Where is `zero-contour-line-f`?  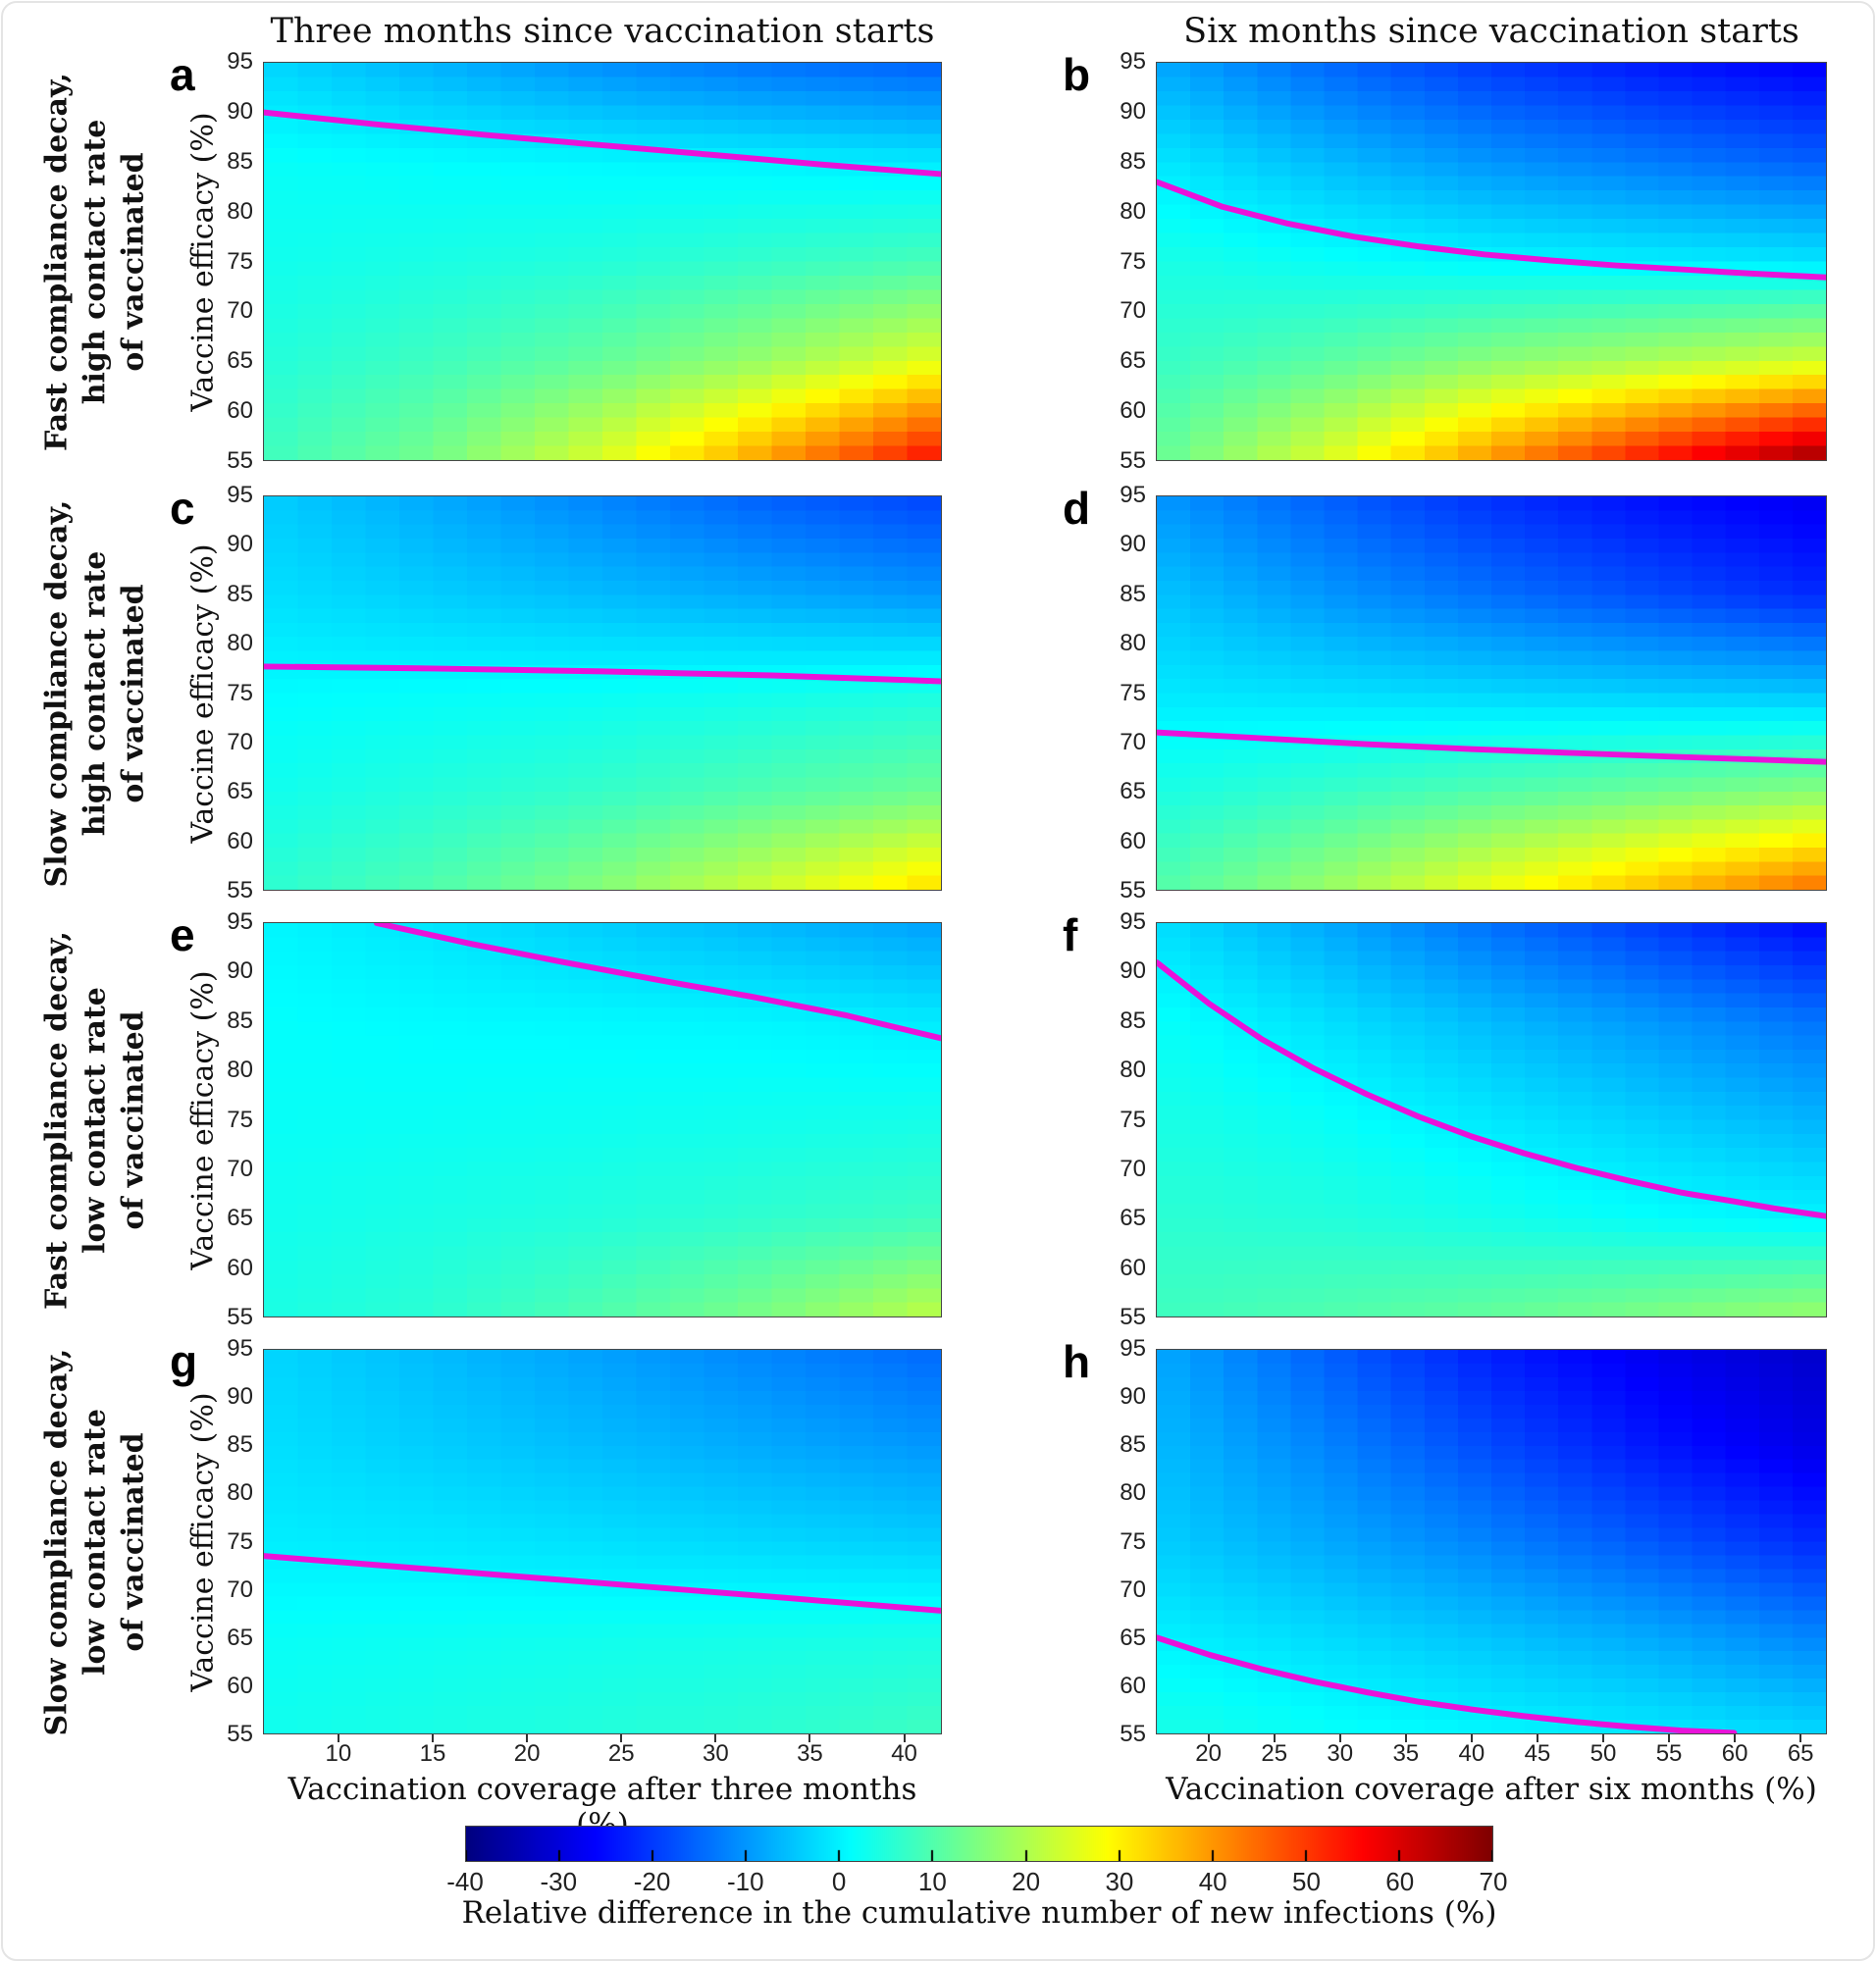
zero-contour-line-f is located at coordinates (1491, 1089).